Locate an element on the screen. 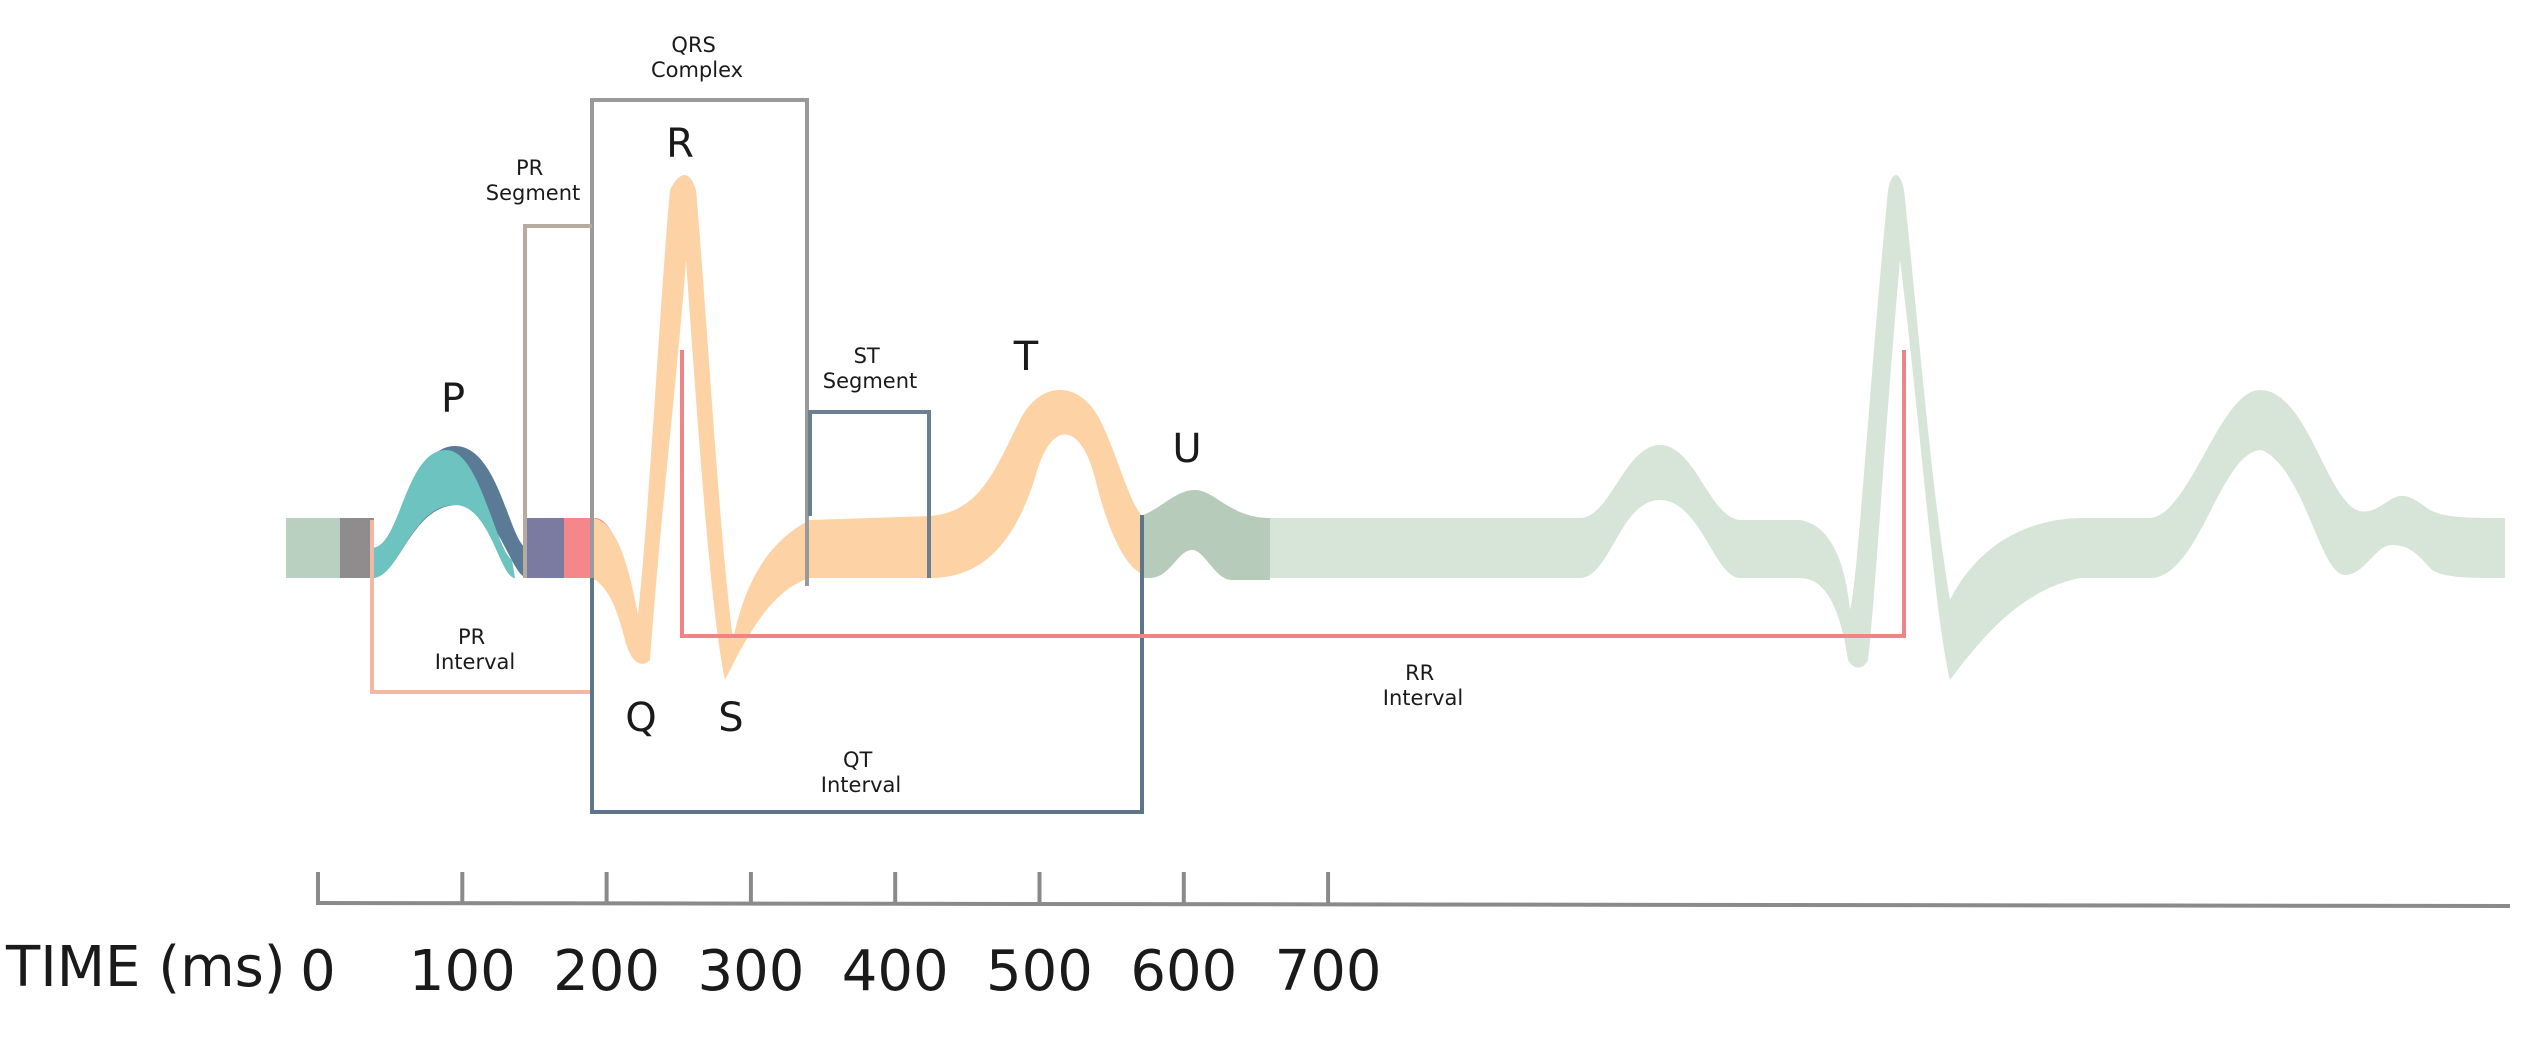 The height and width of the screenshot is (1042, 2535). rr-interval-label: RR Interval is located at coordinates (1423, 685).